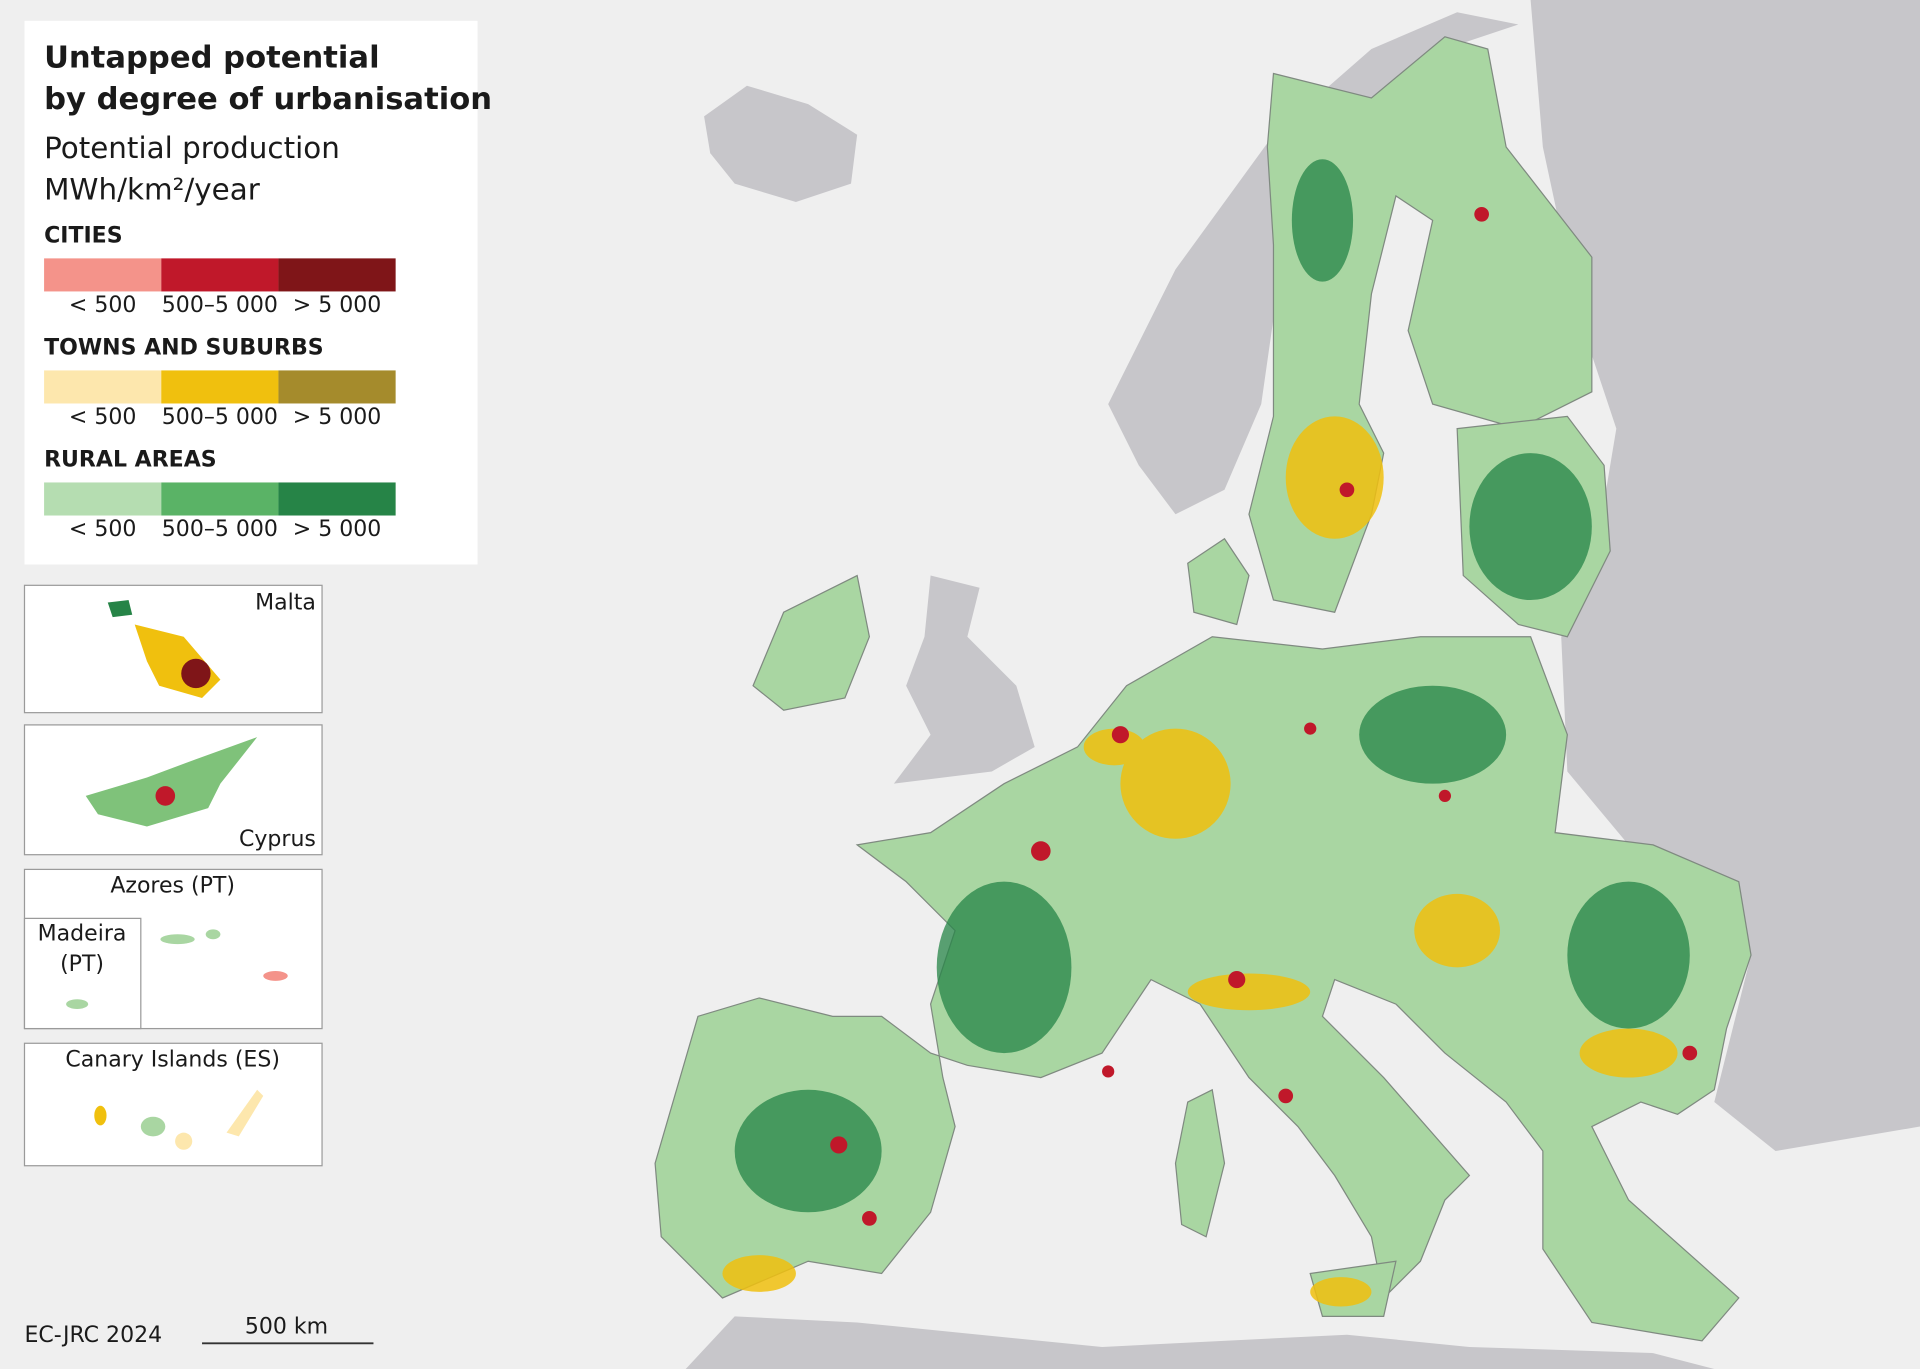 The image size is (1920, 1369). I want to click on inset-label: (PT), so click(82, 964).